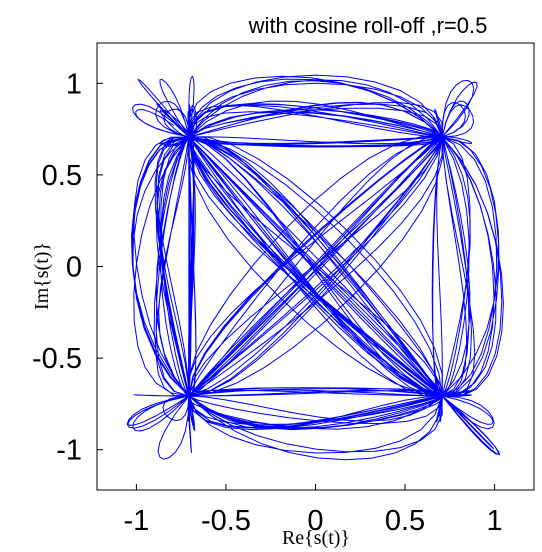 Image resolution: width=542 pixels, height=552 pixels. What do you see at coordinates (69, 451) in the screenshot?
I see `y-tick-label: -1` at bounding box center [69, 451].